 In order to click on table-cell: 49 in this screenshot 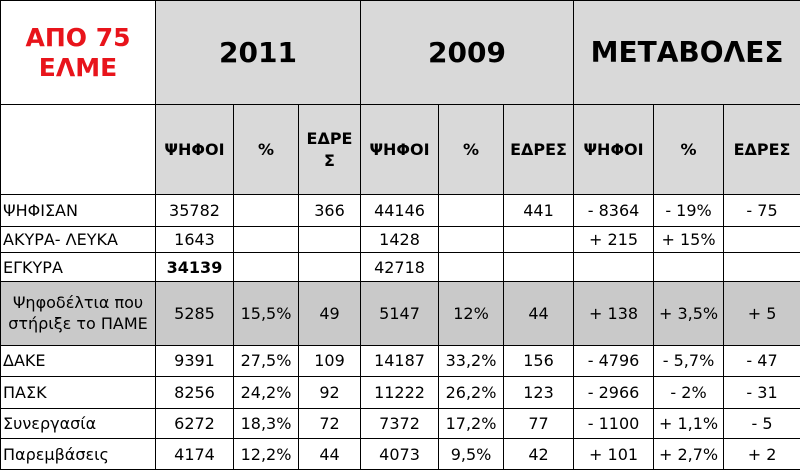, I will do `click(329, 313)`.